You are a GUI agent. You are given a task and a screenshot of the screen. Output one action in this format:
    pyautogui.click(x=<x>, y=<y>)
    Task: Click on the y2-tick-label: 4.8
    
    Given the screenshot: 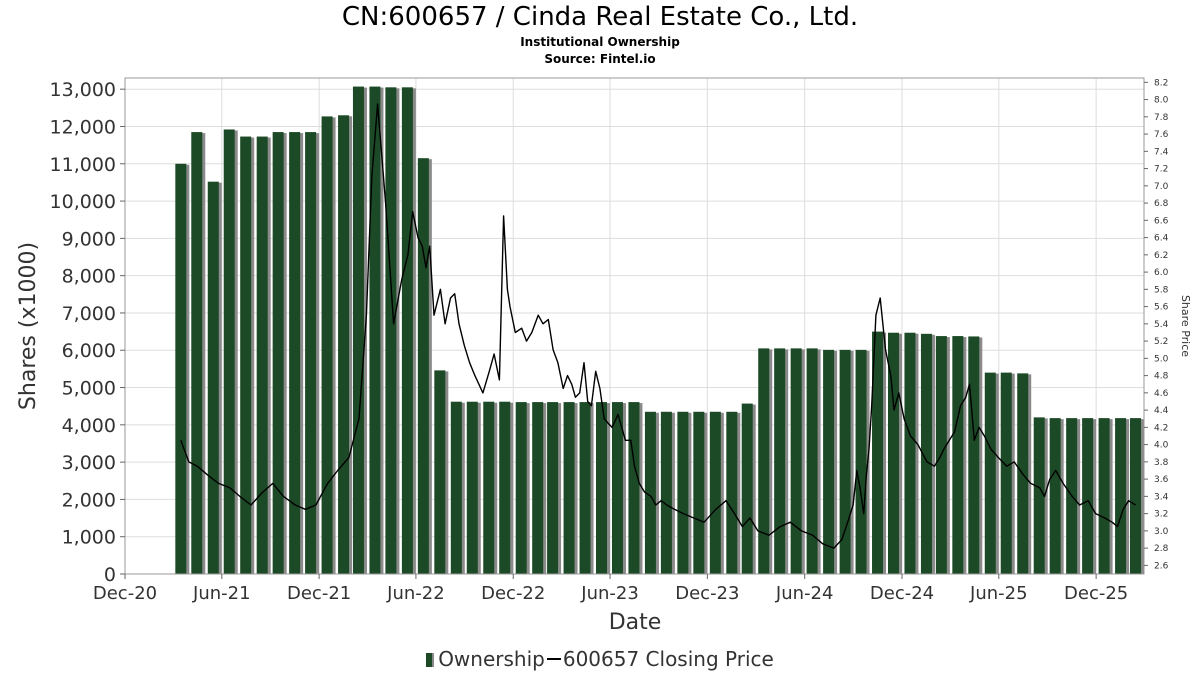 What is the action you would take?
    pyautogui.click(x=1161, y=377)
    